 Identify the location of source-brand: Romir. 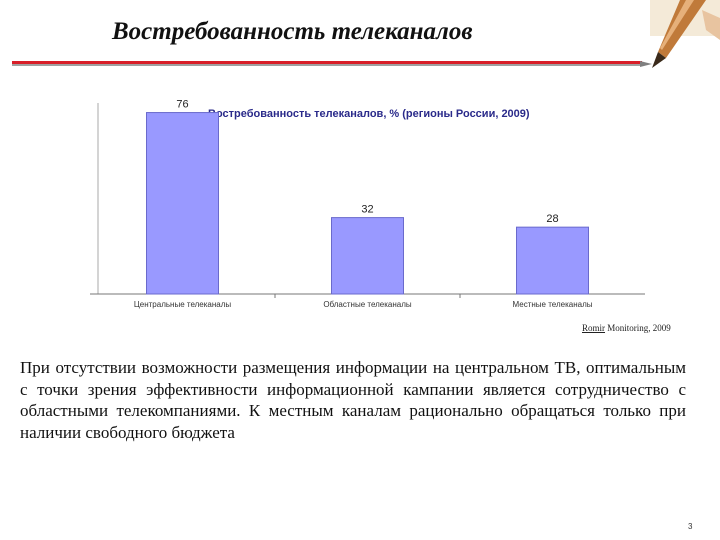
(594, 328).